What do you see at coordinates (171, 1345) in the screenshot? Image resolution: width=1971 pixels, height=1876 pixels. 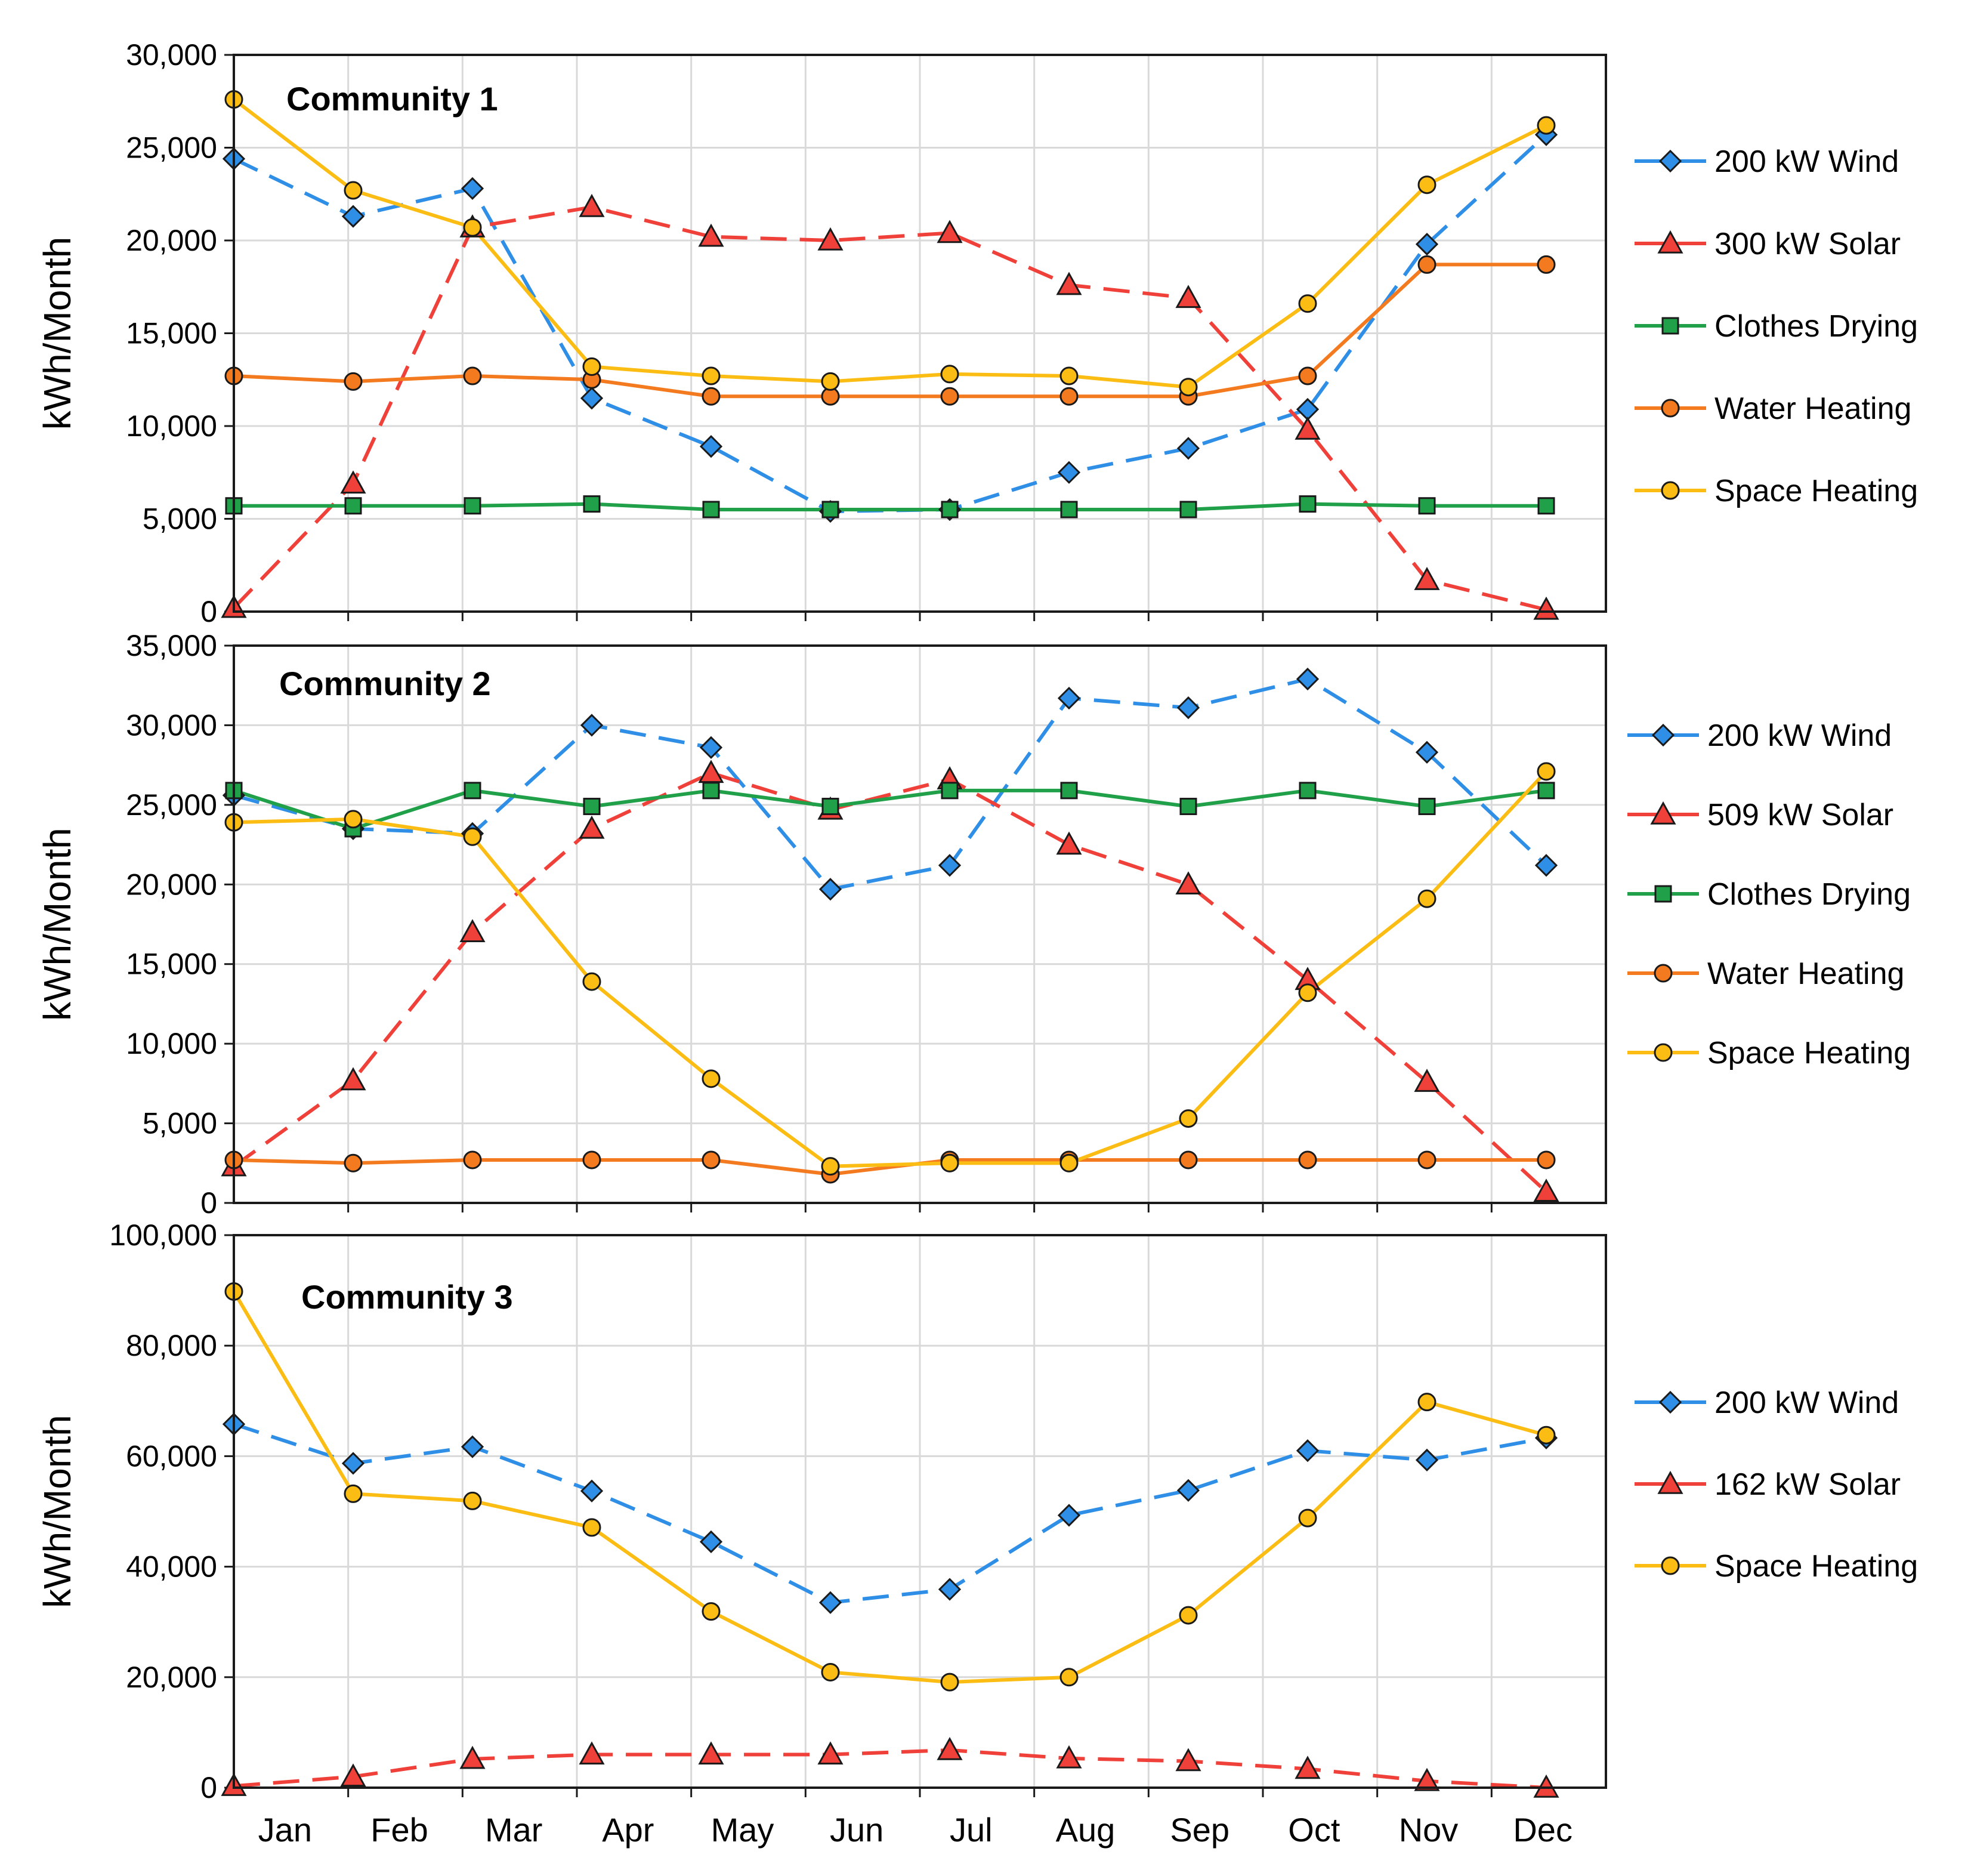 I see `y-tick-label: 80,000` at bounding box center [171, 1345].